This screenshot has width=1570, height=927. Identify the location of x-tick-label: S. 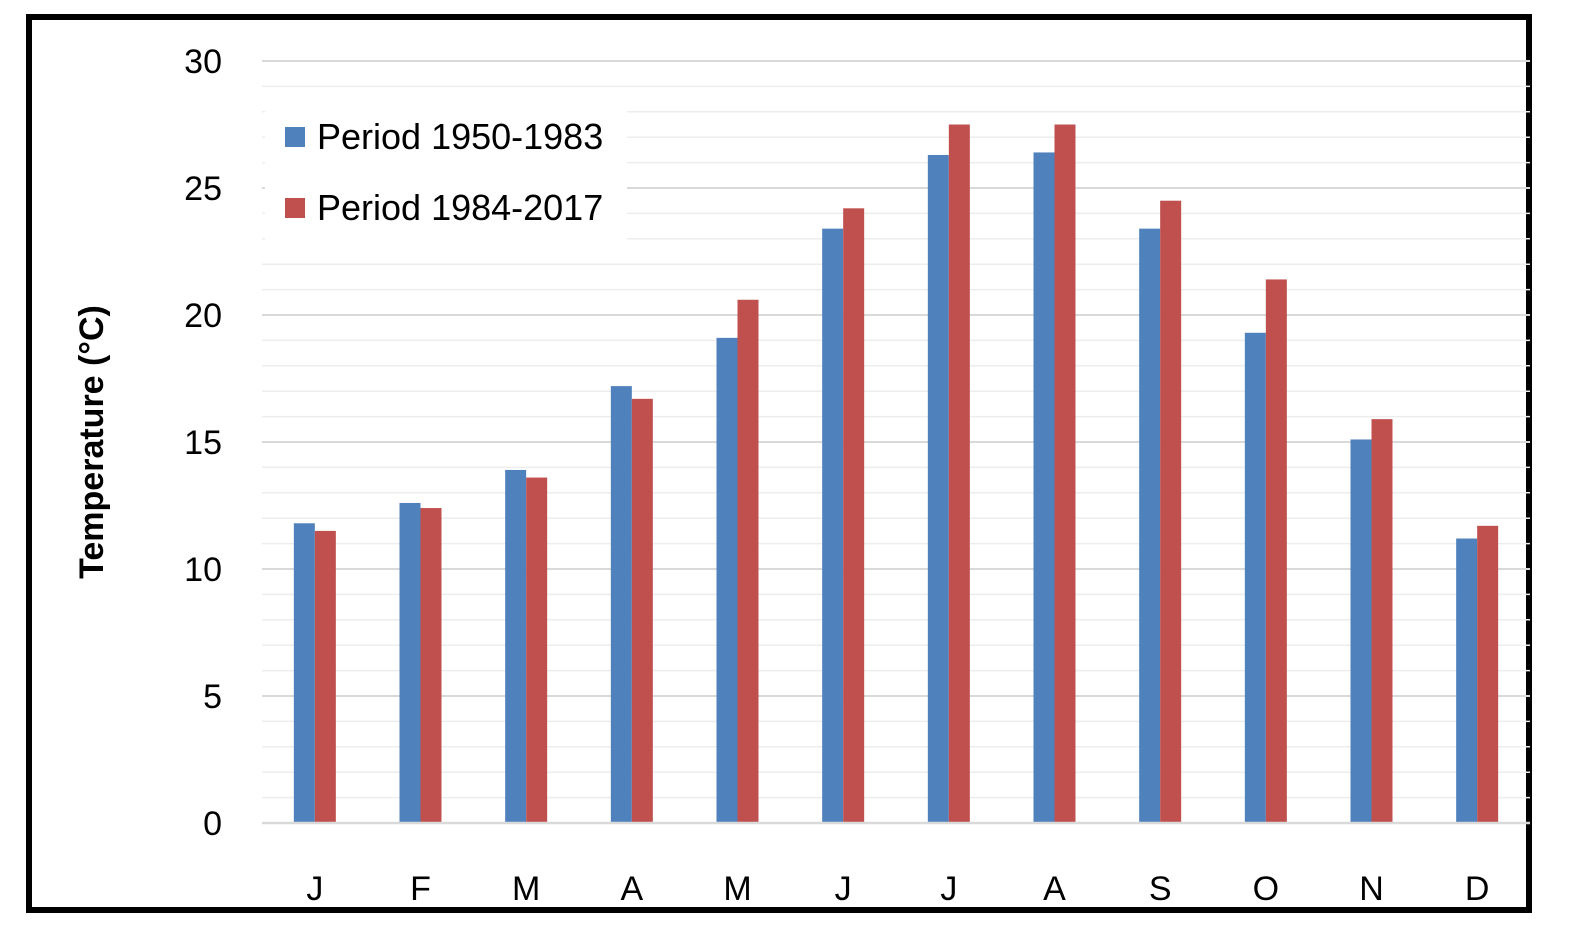
(1160, 889).